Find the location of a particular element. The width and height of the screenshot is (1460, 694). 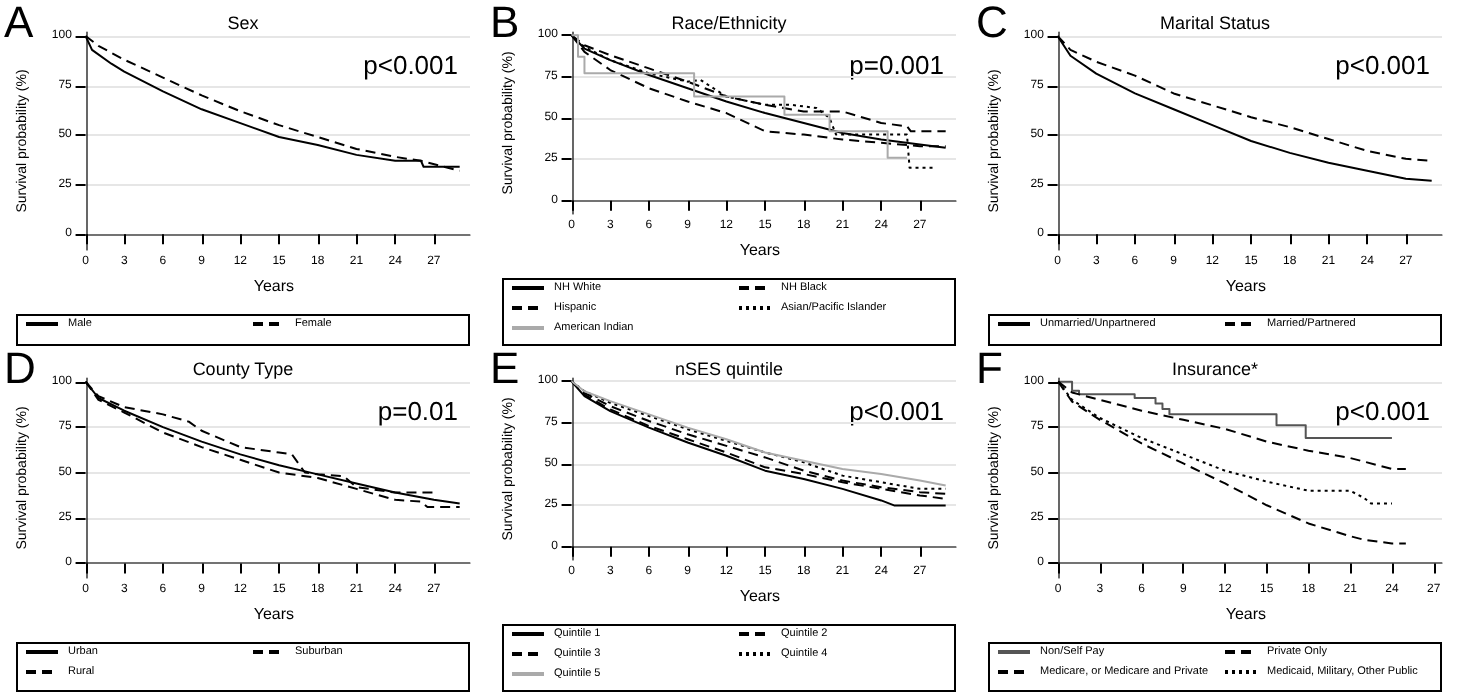

chart-title: Insurance* is located at coordinates (1215, 369).